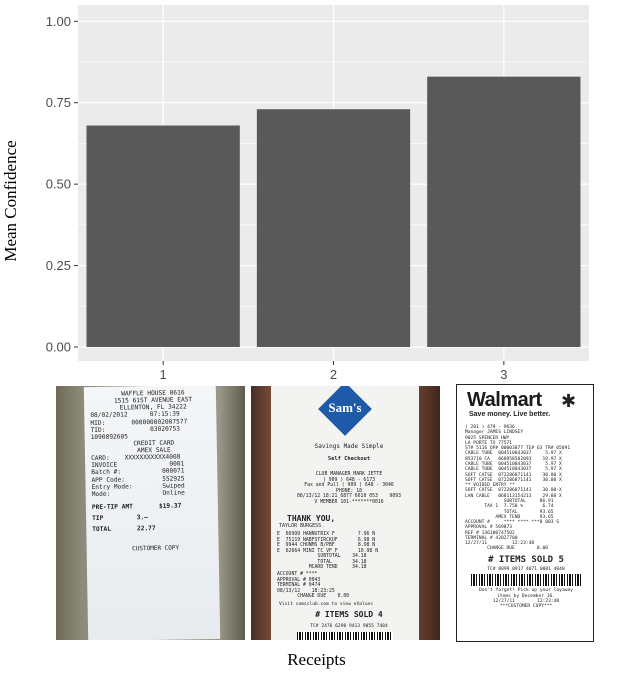  I want to click on receipt-line: V MEMBER 101-*******0016, so click(349, 502).